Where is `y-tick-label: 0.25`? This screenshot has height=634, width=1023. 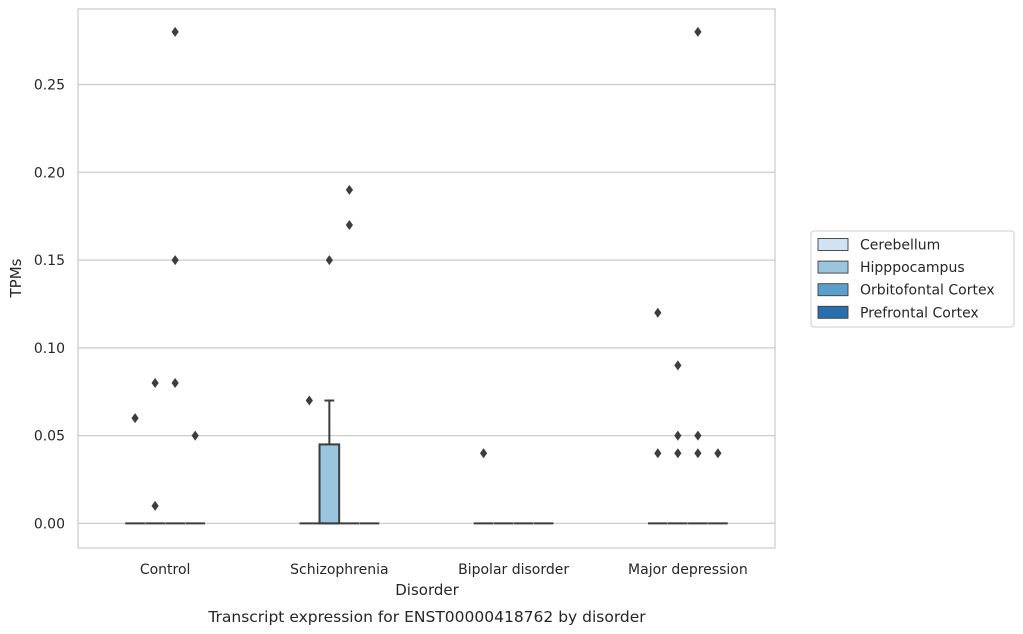
y-tick-label: 0.25 is located at coordinates (49, 85).